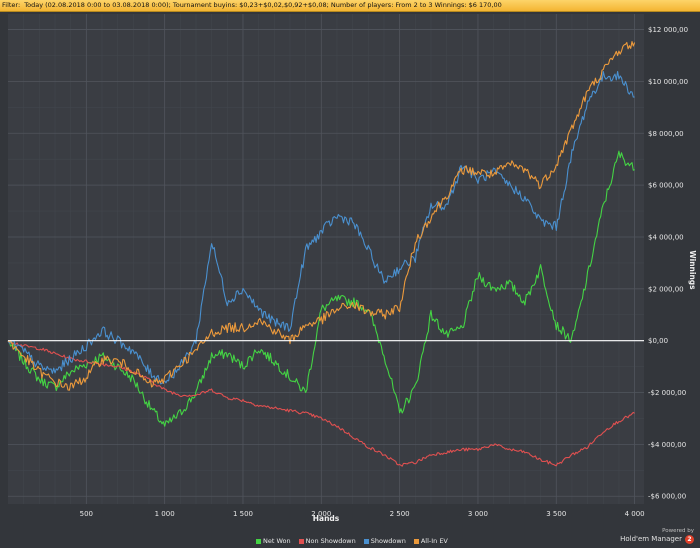  Describe the element at coordinates (666, 289) in the screenshot. I see `y-tick-label: $2 000,00` at that location.